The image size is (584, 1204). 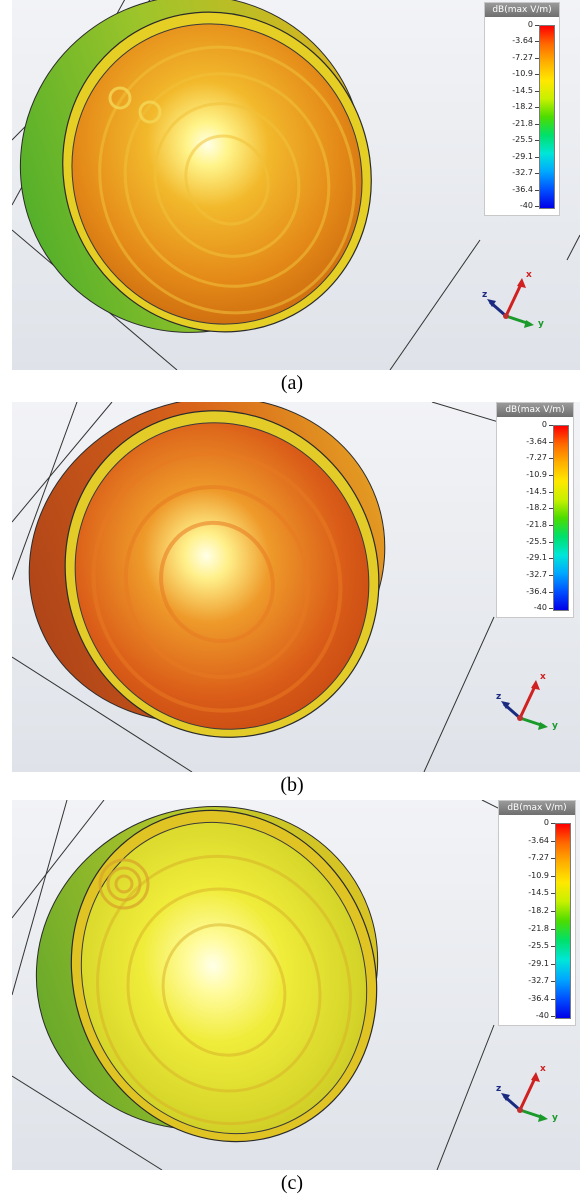 I want to click on caption-b: (b), so click(x=292, y=785).